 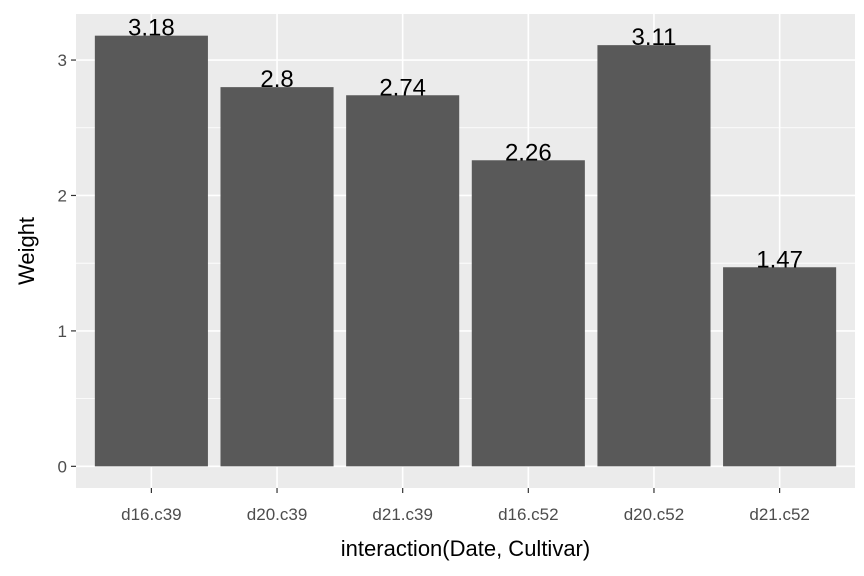 I want to click on data-label: 2.26, so click(x=528, y=152).